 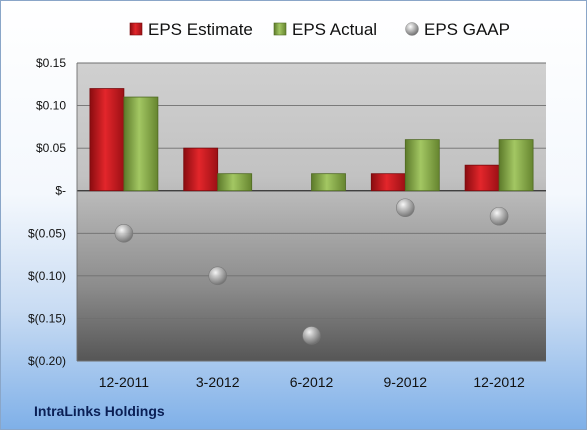 I want to click on x-tick-label: 3-2012, so click(x=218, y=382).